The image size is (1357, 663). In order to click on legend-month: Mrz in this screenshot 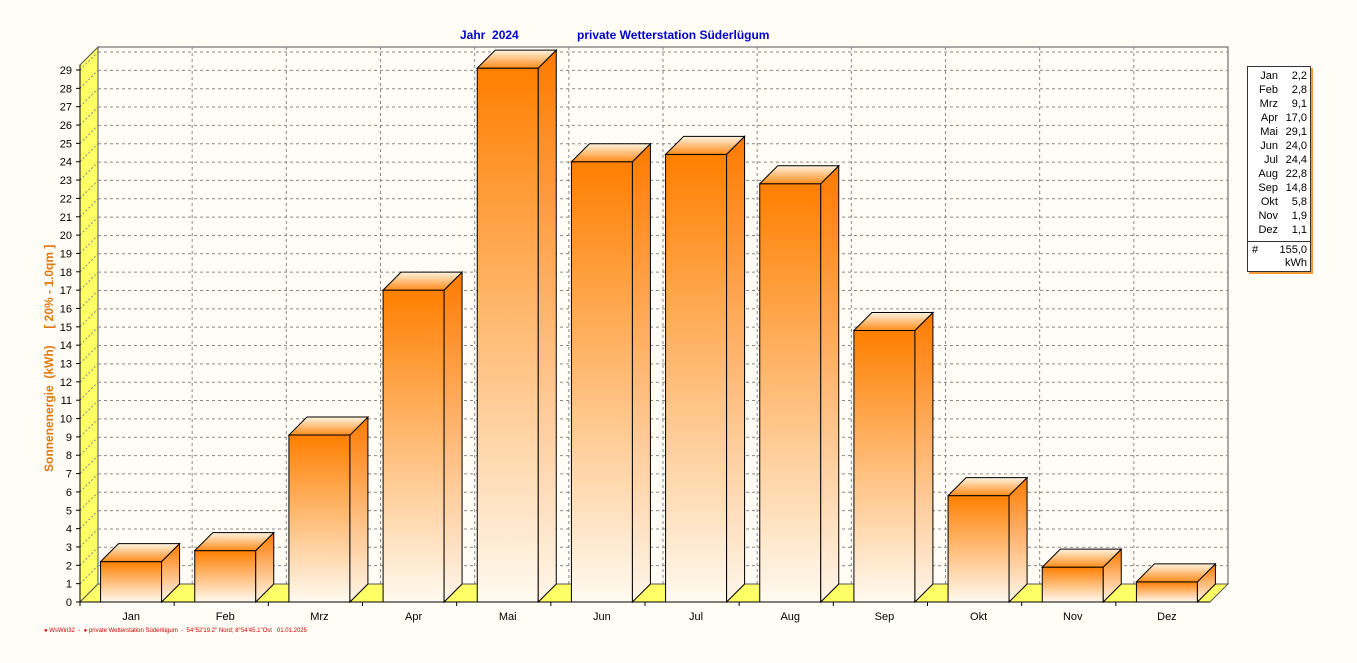, I will do `click(1268, 104)`.